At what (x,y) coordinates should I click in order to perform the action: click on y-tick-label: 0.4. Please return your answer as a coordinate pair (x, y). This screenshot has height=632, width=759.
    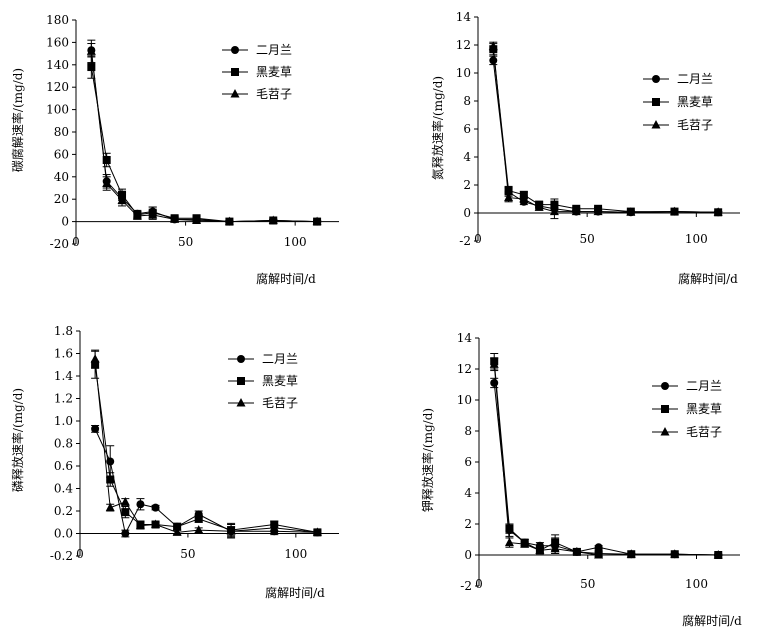
    Looking at the image, I should click on (63, 489).